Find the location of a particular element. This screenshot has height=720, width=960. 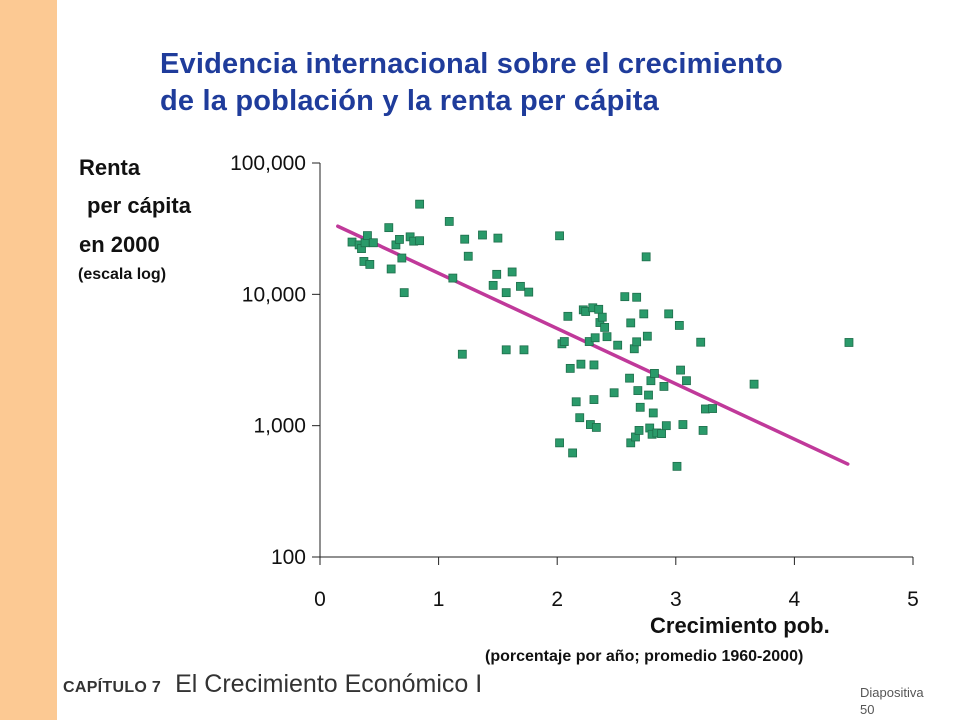

y-axis-label-line-2: per cápita is located at coordinates (139, 205).